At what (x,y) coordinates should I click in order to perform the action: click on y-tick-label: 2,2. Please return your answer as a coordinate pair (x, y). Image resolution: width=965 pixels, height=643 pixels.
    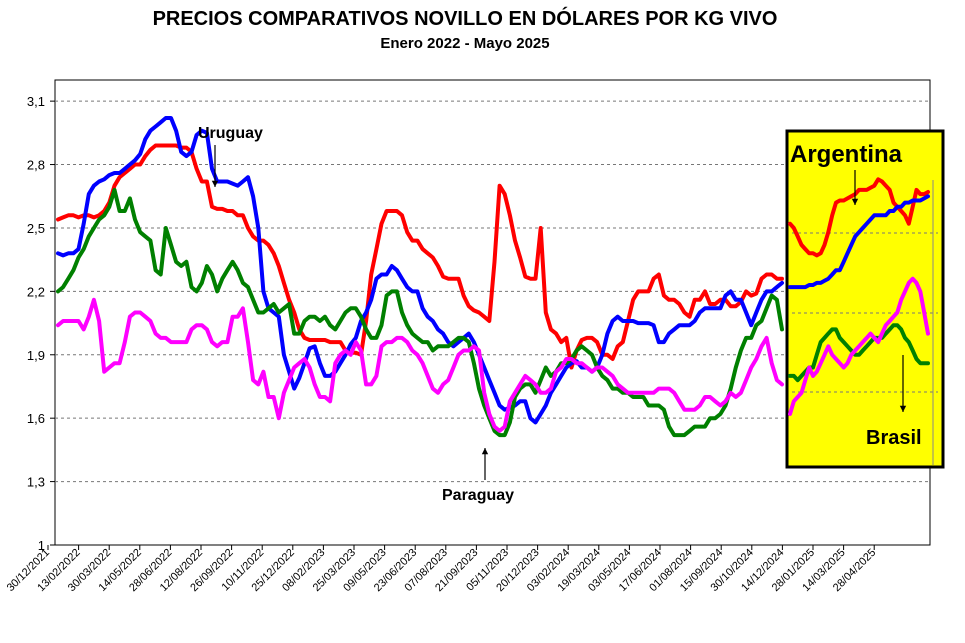
    Looking at the image, I should click on (36, 291).